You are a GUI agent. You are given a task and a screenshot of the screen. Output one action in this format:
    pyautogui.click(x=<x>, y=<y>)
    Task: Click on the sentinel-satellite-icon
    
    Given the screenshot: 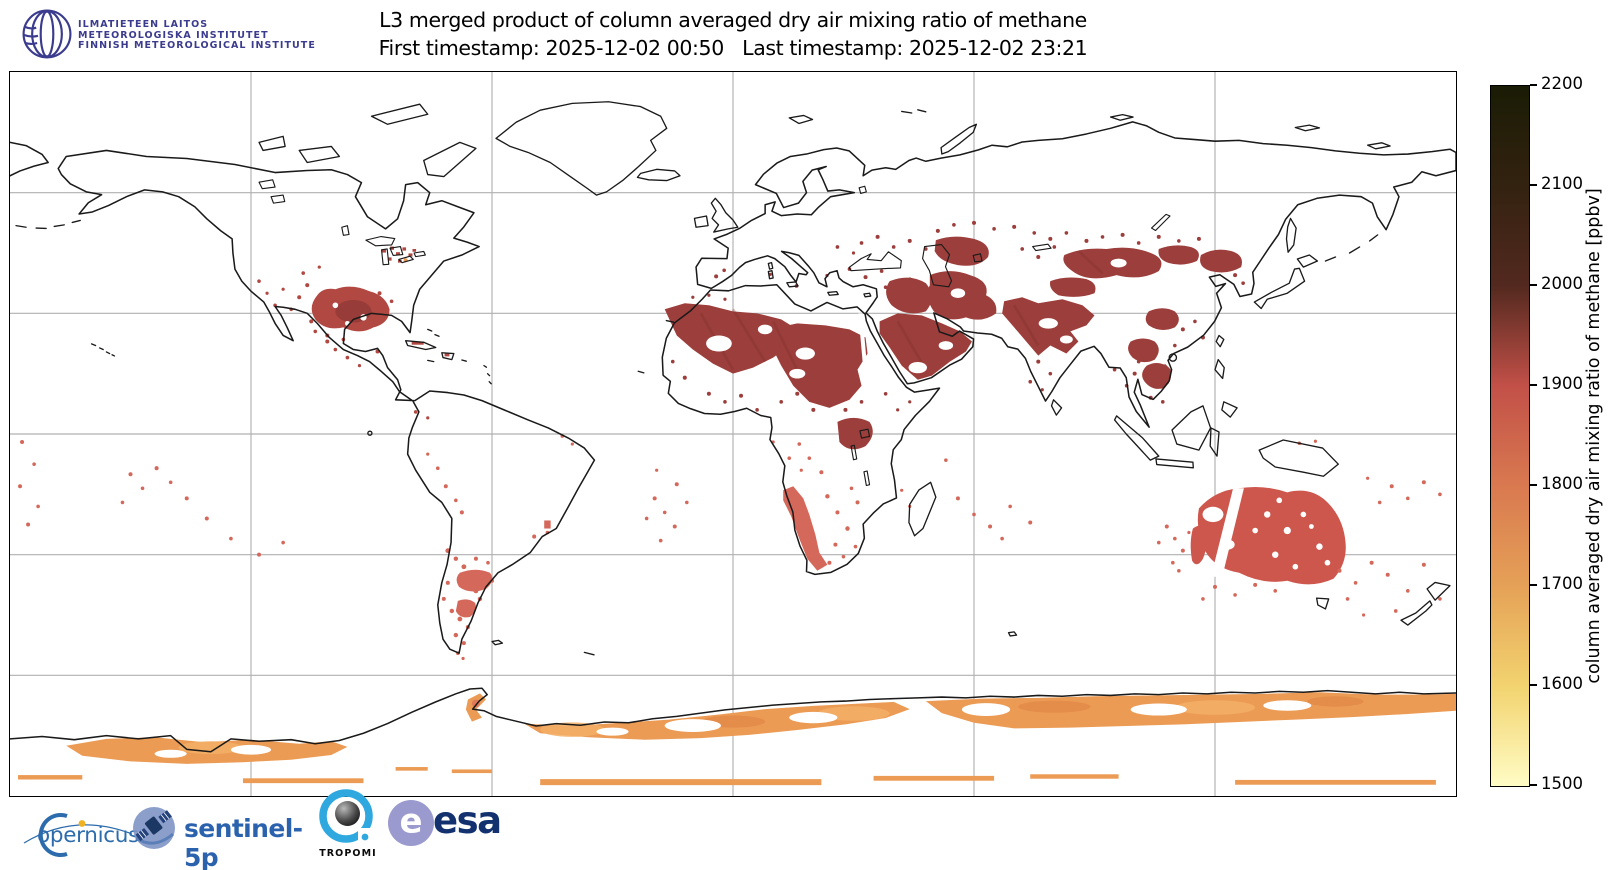 What is the action you would take?
    pyautogui.click(x=154, y=828)
    